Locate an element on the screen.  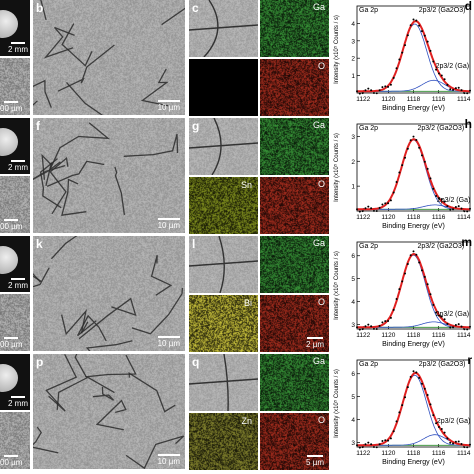
scale-text: 2 mm is located at coordinates (18, 167).